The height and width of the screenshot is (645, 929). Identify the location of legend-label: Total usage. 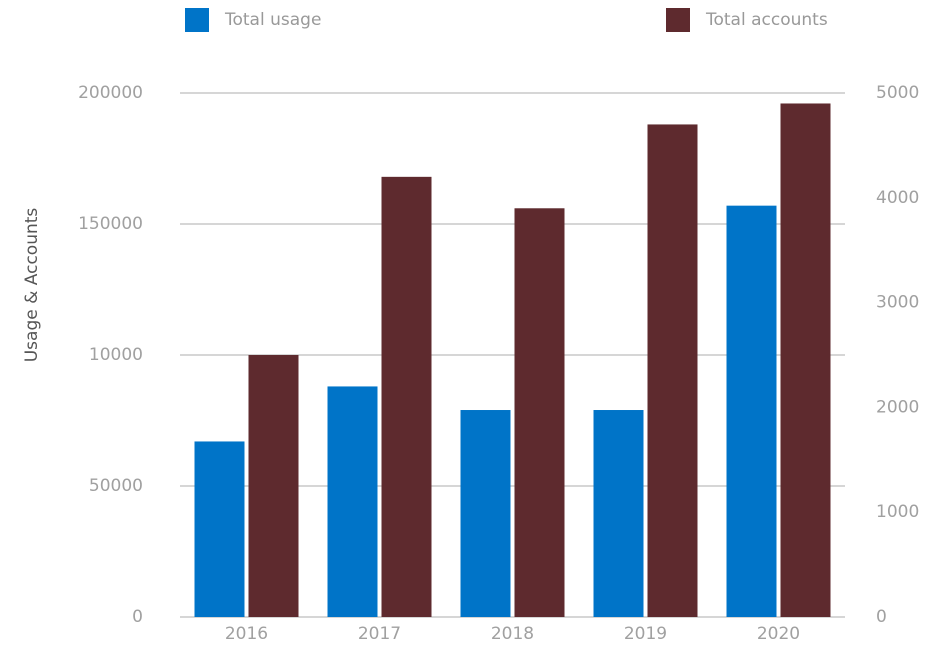
(272, 20).